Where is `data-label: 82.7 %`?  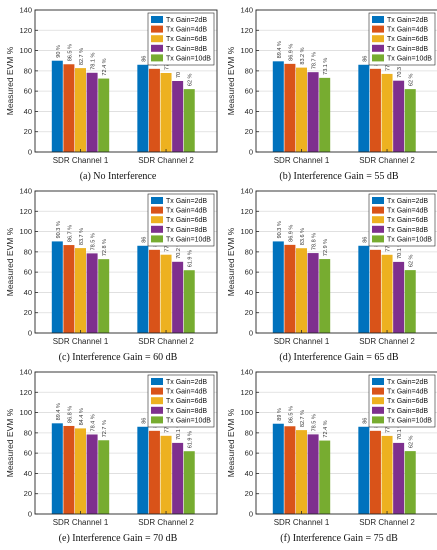 data-label: 82.7 % is located at coordinates (82, 56).